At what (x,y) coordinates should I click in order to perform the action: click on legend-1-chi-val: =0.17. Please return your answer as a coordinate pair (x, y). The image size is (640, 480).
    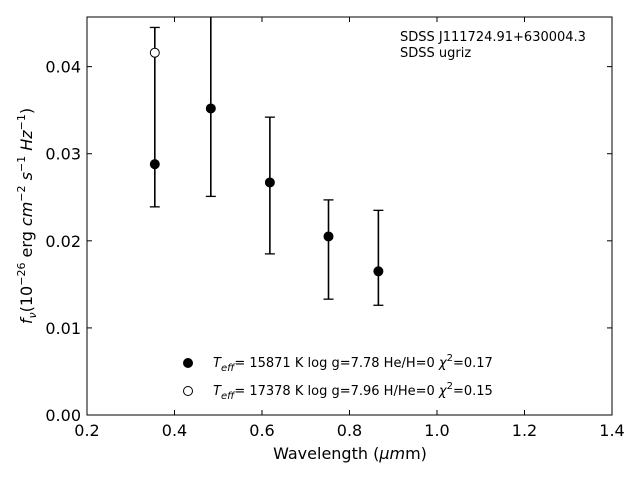
    Looking at the image, I should click on (473, 363).